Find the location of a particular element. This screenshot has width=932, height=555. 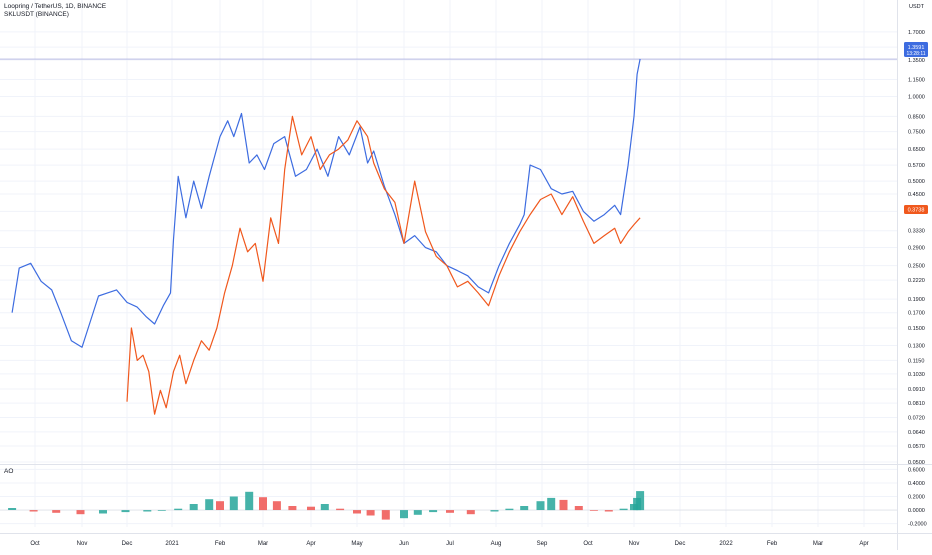

y-tick-label: 0.0500 is located at coordinates (916, 463).